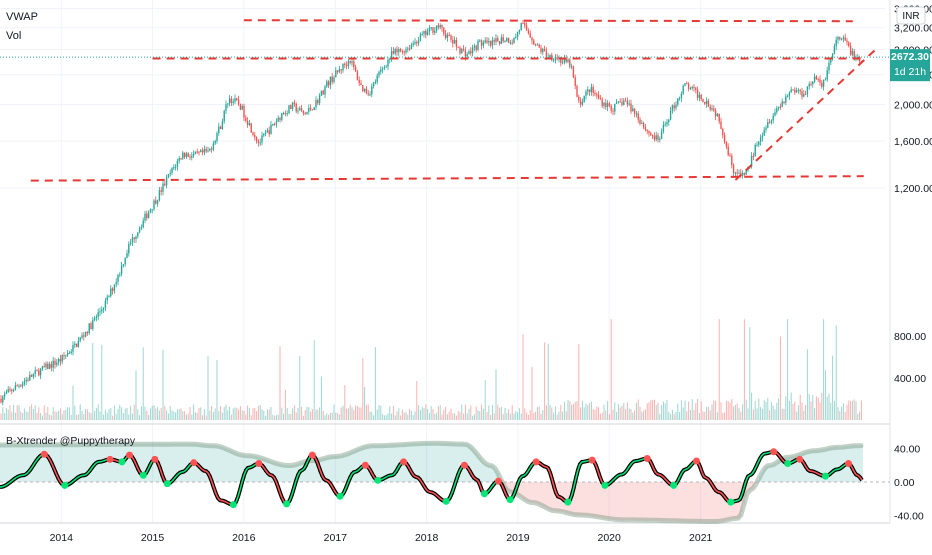  Describe the element at coordinates (244, 538) in the screenshot. I see `time-axis-tick: 2016` at that location.